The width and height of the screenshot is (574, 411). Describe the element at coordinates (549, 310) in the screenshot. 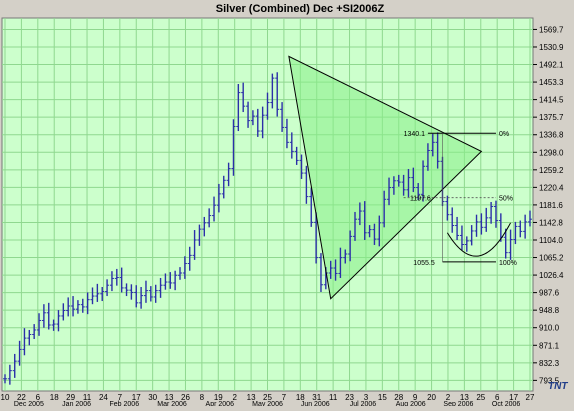

I see `y-tick-label: 948.8` at that location.